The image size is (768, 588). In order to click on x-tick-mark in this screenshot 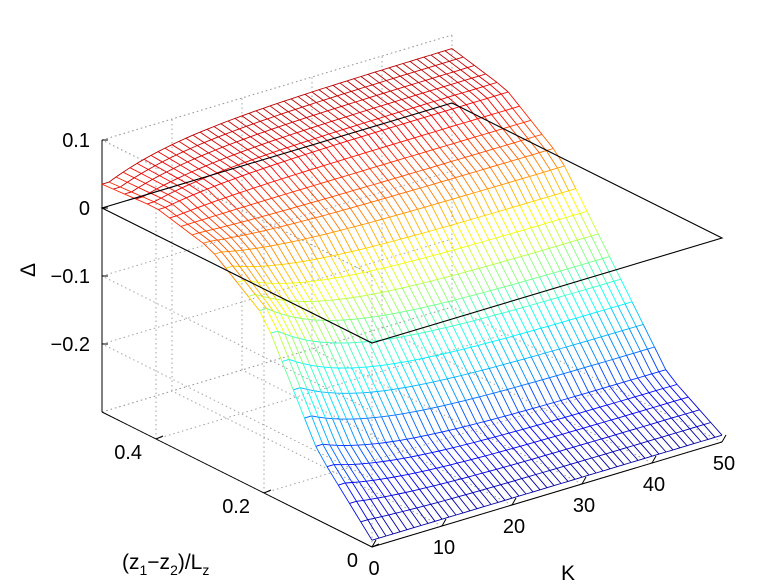, I will do `click(514, 501)`.